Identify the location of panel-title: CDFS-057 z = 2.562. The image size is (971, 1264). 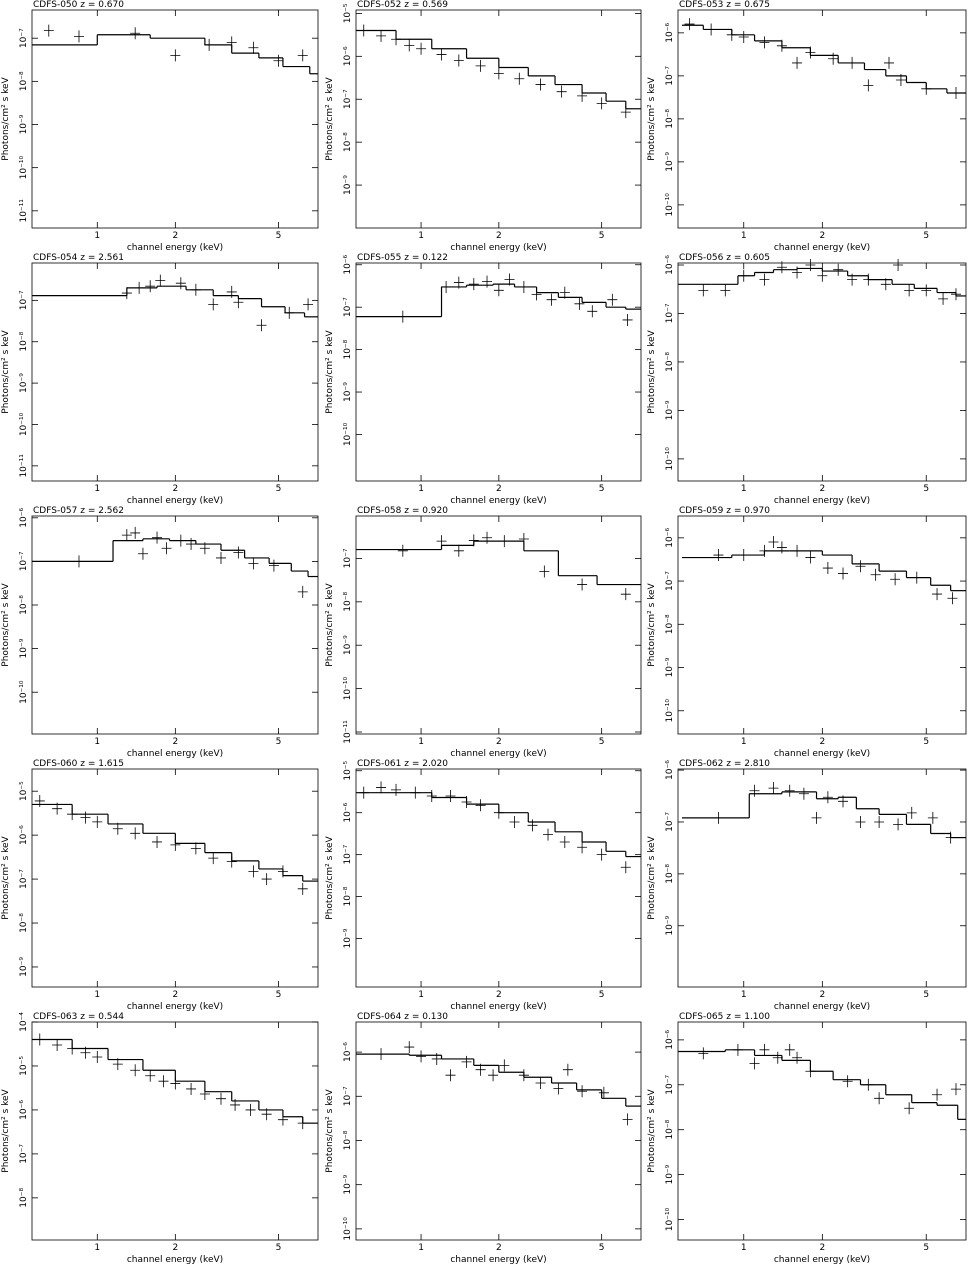
(78, 511).